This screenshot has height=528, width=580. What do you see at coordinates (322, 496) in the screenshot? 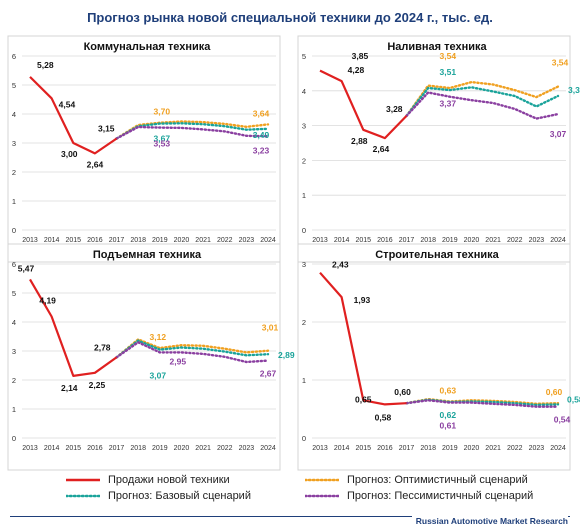
I see `legend-swatch-pessimistic` at bounding box center [322, 496].